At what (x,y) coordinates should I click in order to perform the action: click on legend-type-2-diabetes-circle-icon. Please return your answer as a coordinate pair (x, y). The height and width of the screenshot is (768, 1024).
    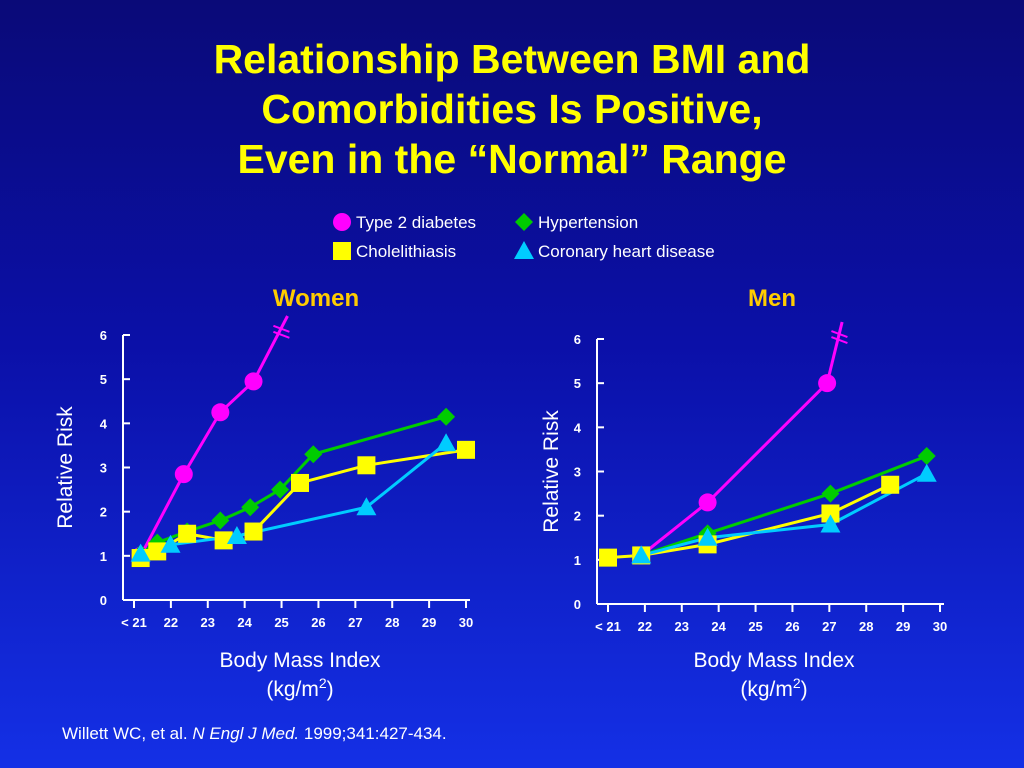
    Looking at the image, I should click on (342, 222).